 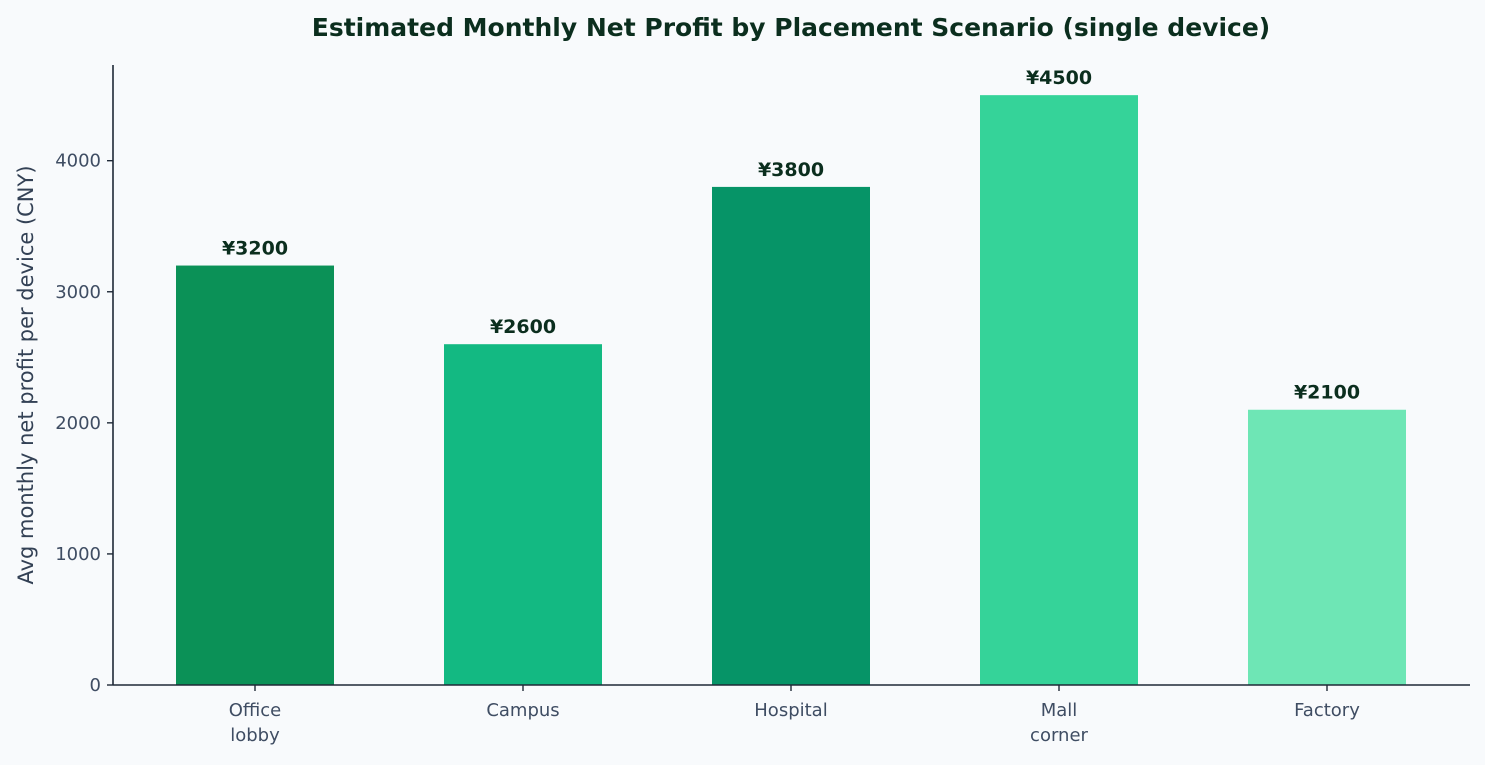 What do you see at coordinates (1059, 723) in the screenshot?
I see `x-tick-label: Mall corner` at bounding box center [1059, 723].